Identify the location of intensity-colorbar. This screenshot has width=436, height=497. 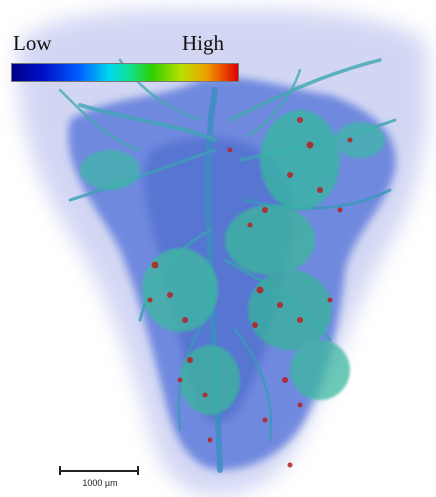
(125, 72).